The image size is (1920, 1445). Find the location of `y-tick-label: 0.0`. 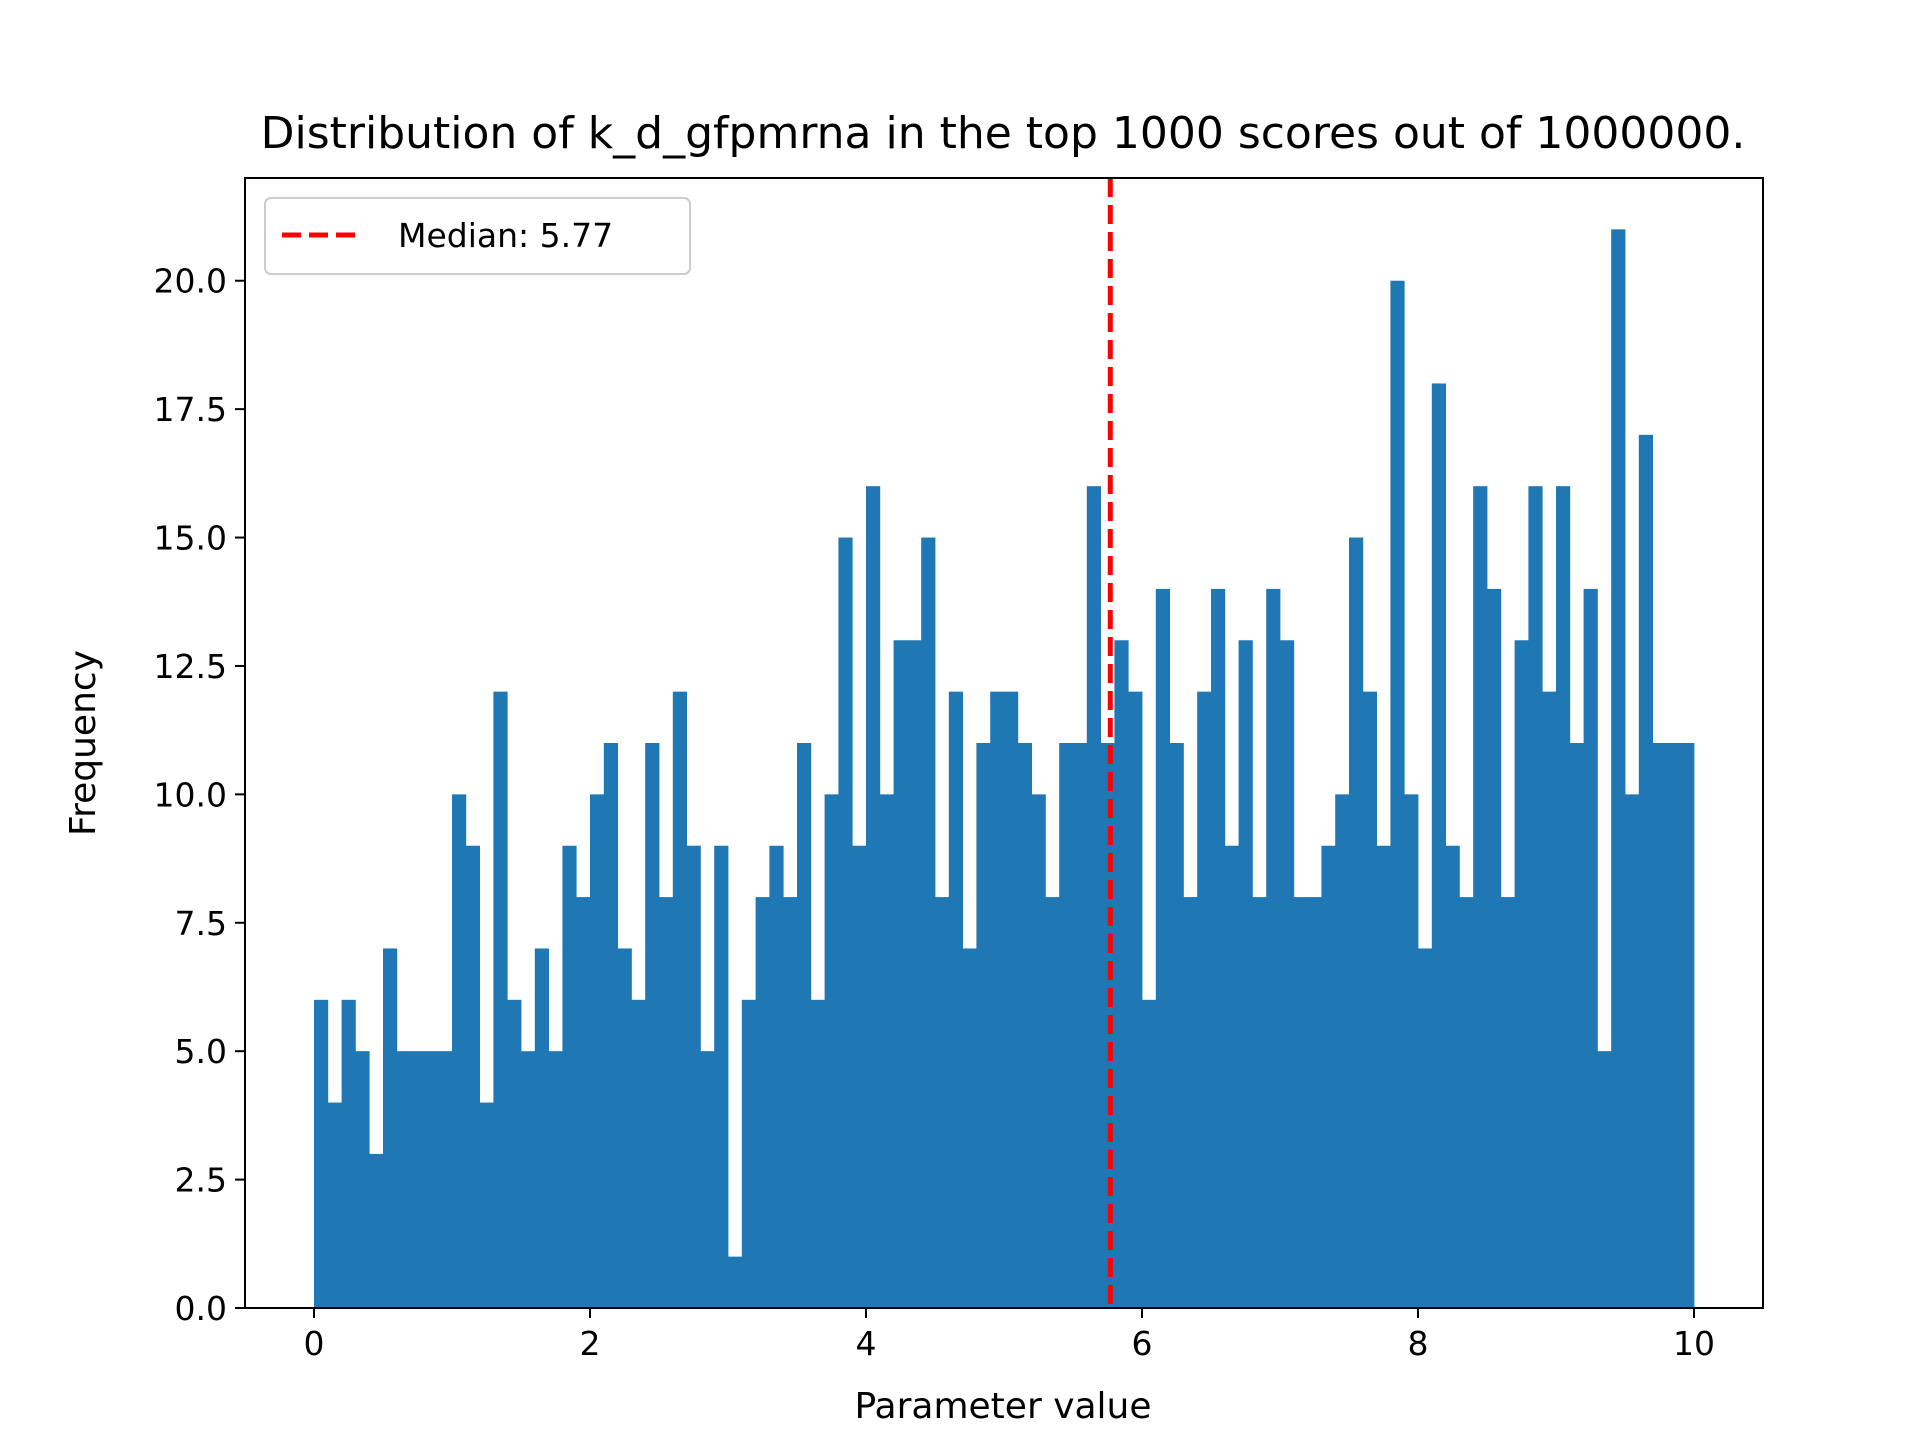

y-tick-label: 0.0 is located at coordinates (201, 1308).